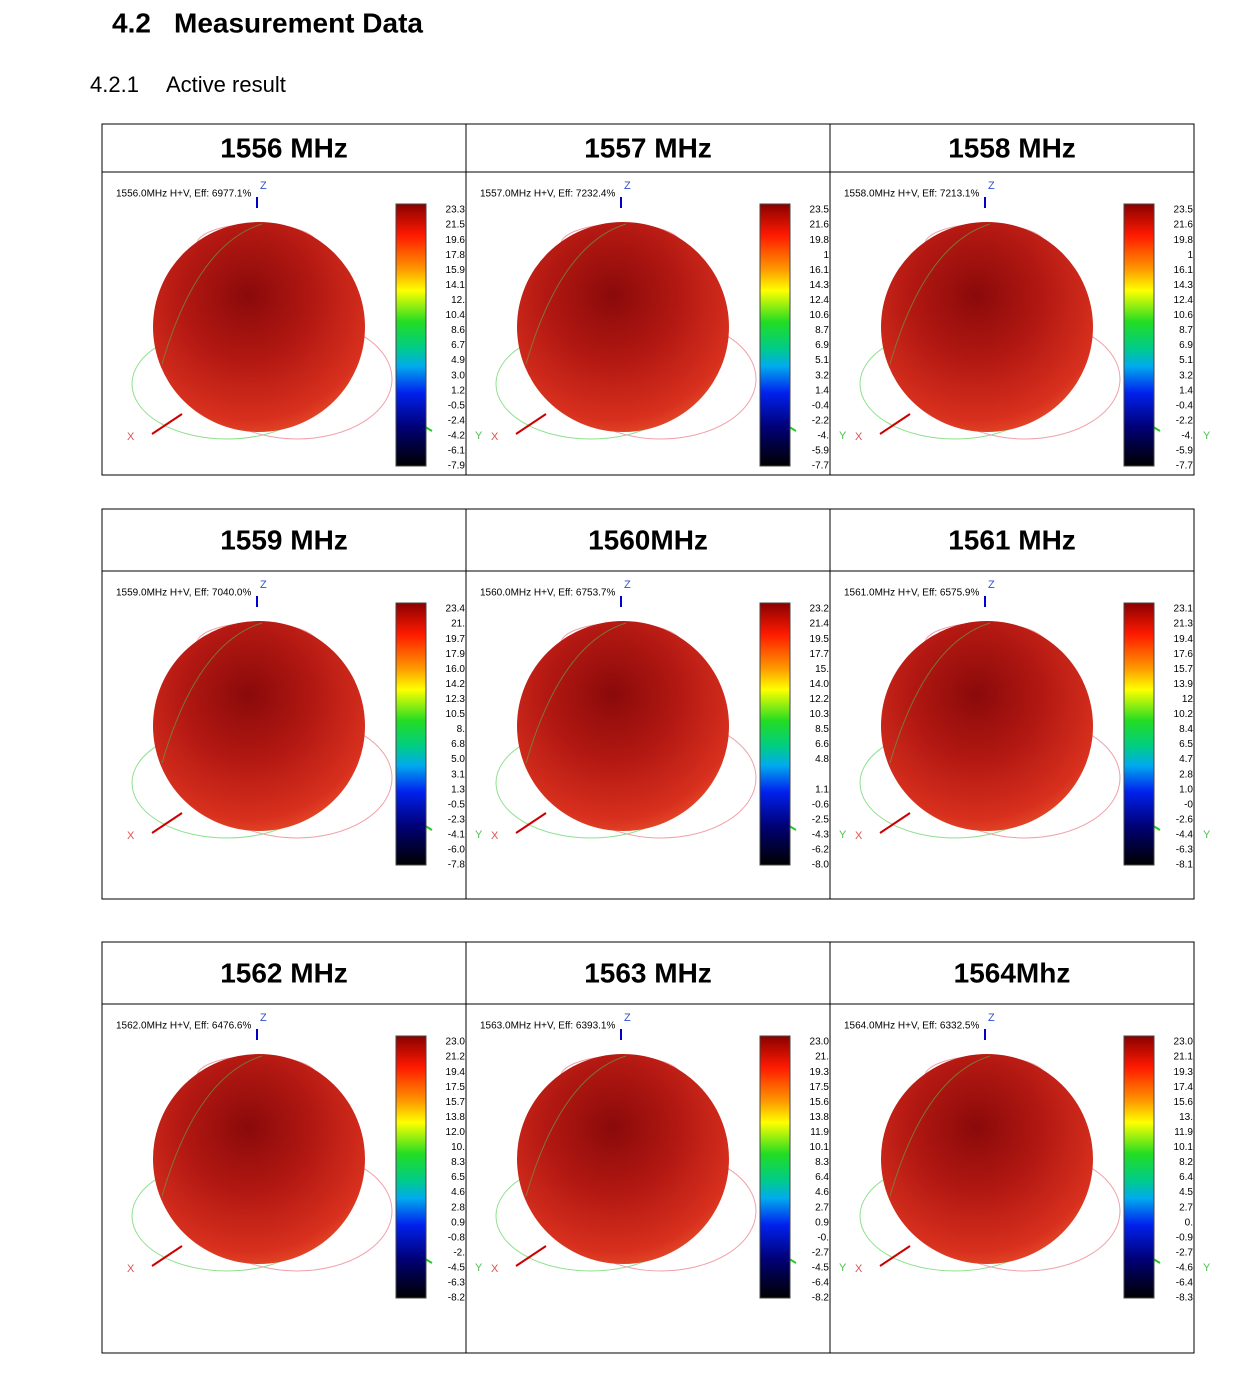  Describe the element at coordinates (1184, 285) in the screenshot. I see `scale-label: 14.3` at that location.